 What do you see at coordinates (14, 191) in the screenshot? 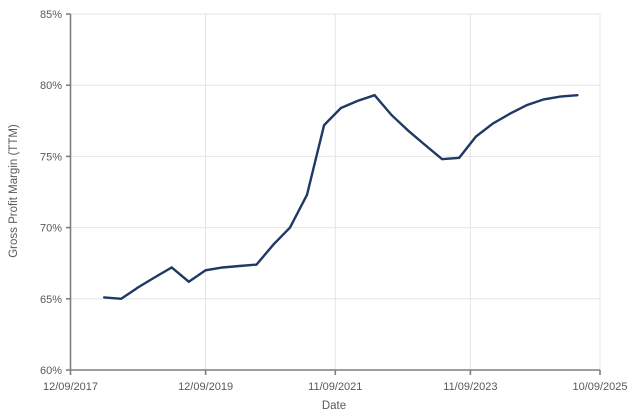
I see `y-axis-title: Gross Profit Margin (TTM)` at bounding box center [14, 191].